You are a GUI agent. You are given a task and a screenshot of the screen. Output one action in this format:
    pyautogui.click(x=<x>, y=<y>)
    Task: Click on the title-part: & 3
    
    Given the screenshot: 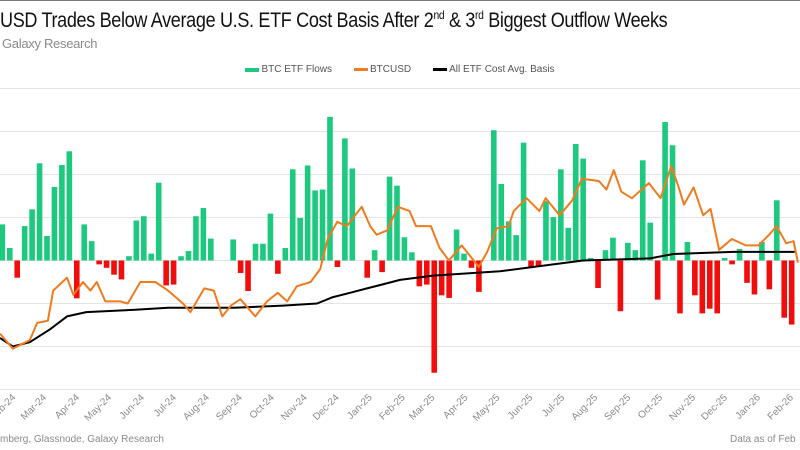 What is the action you would take?
    pyautogui.click(x=460, y=20)
    